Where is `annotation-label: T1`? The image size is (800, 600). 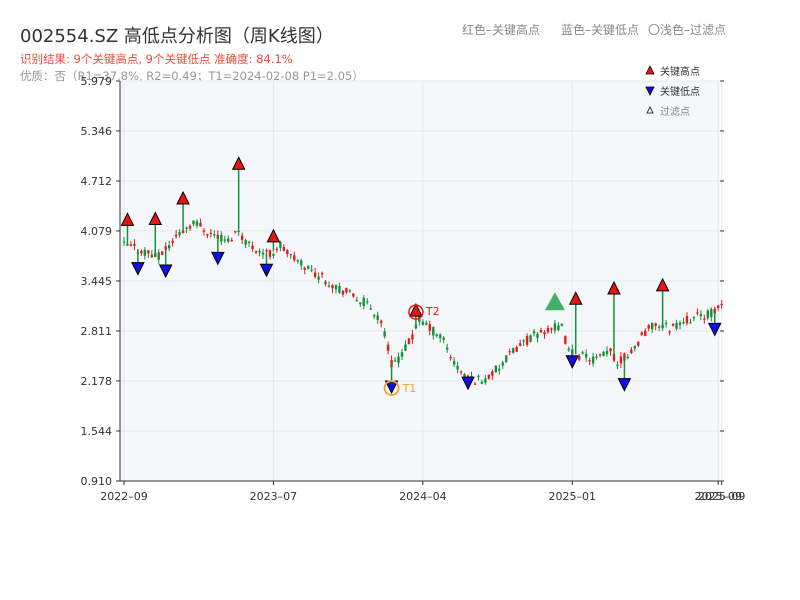
annotation-label: T1 is located at coordinates (409, 388).